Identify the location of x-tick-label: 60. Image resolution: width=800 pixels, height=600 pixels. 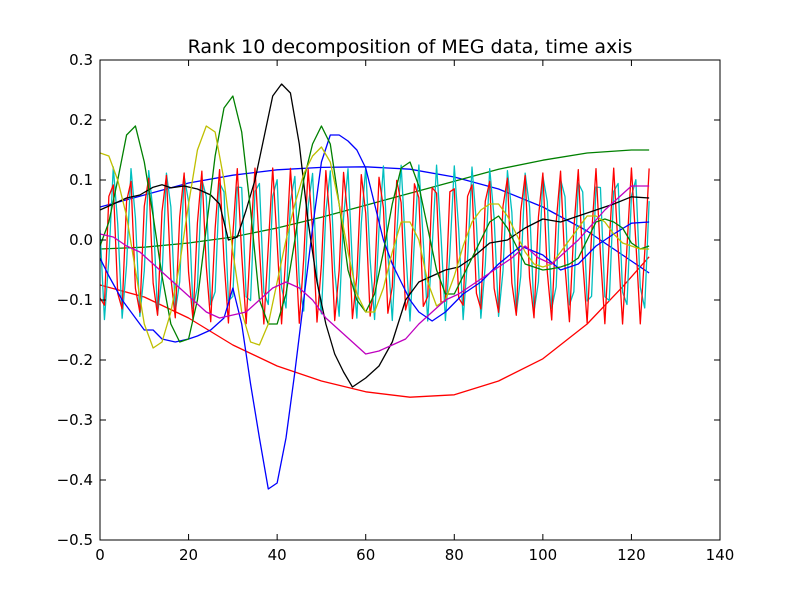
(365, 555).